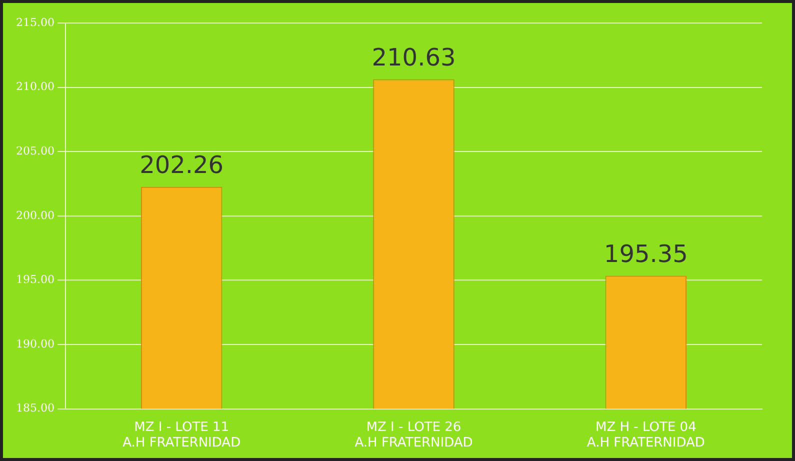  Describe the element at coordinates (35, 151) in the screenshot. I see `y-tick-label: 205.00` at that location.